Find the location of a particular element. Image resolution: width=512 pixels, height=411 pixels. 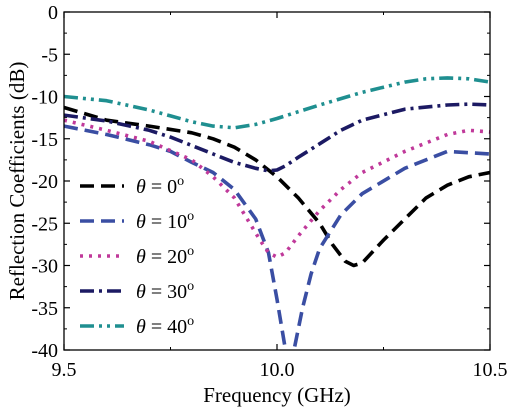

legend-label-theta-40: θ = 40o is located at coordinates (165, 326).